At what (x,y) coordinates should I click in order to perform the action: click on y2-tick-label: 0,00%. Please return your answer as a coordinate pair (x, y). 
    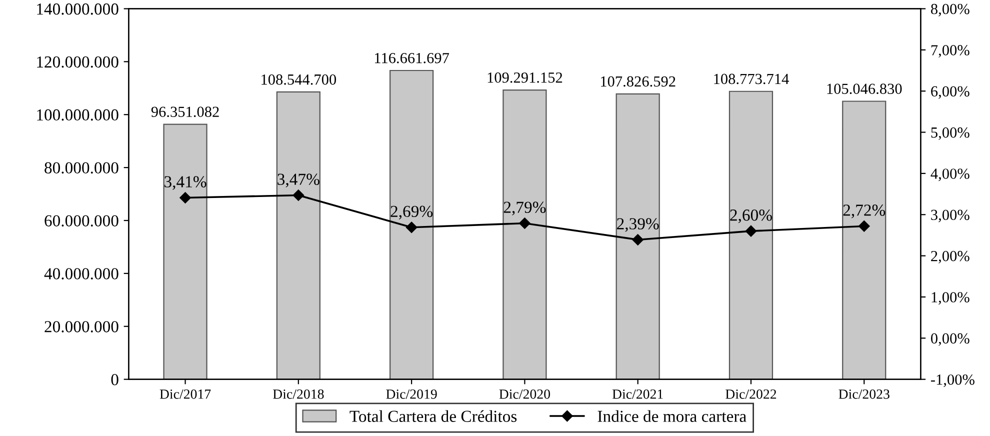
    Looking at the image, I should click on (950, 339).